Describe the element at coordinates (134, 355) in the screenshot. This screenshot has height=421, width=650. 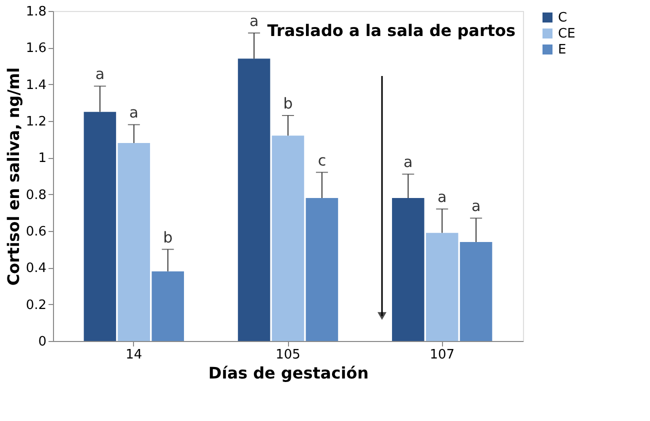
I see `x-tick-label: 14` at that location.